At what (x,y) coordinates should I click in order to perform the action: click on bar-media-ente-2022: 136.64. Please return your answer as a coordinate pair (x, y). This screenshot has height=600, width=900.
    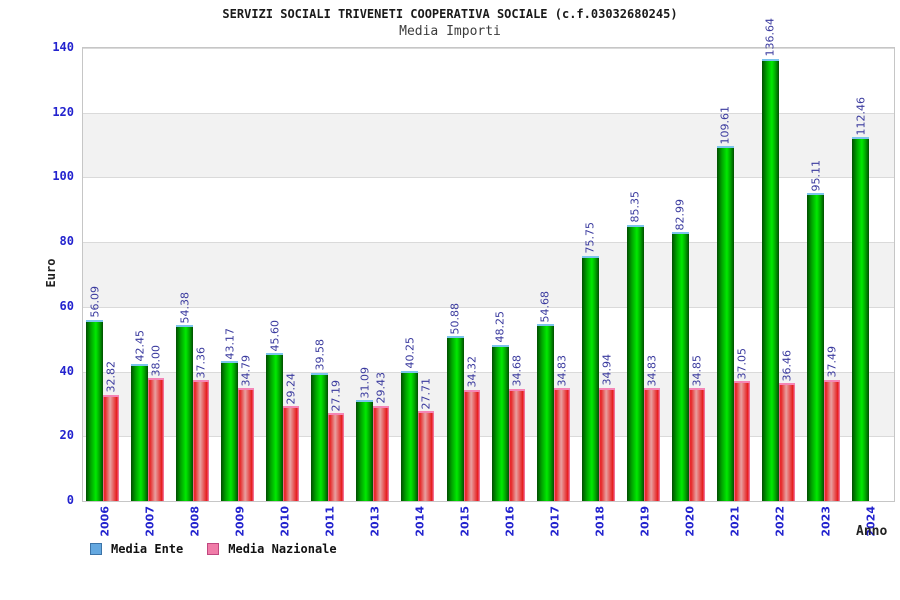
    Looking at the image, I should click on (770, 259).